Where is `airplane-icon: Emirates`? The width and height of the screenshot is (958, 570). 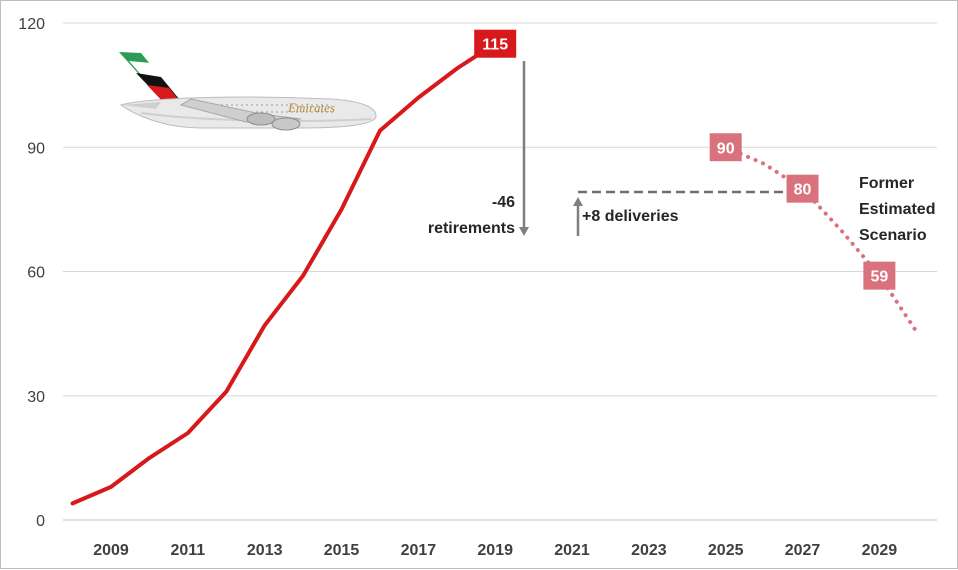
airplane-icon: Emirates is located at coordinates (247, 91).